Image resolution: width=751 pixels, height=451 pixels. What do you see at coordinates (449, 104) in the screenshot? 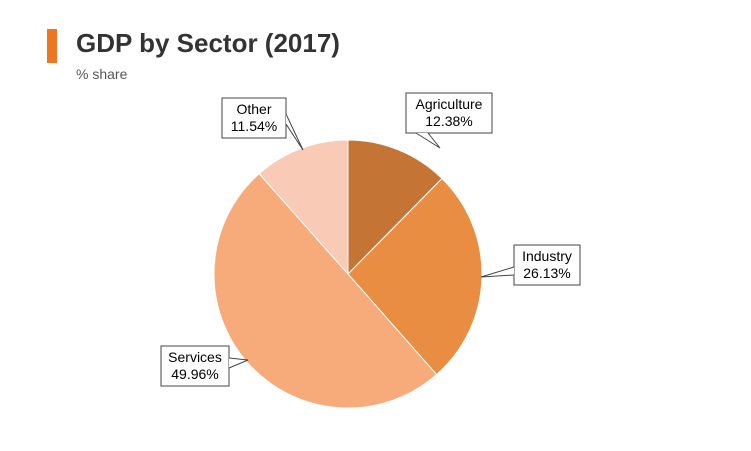
I see `slice-name-label: Agriculture` at bounding box center [449, 104].